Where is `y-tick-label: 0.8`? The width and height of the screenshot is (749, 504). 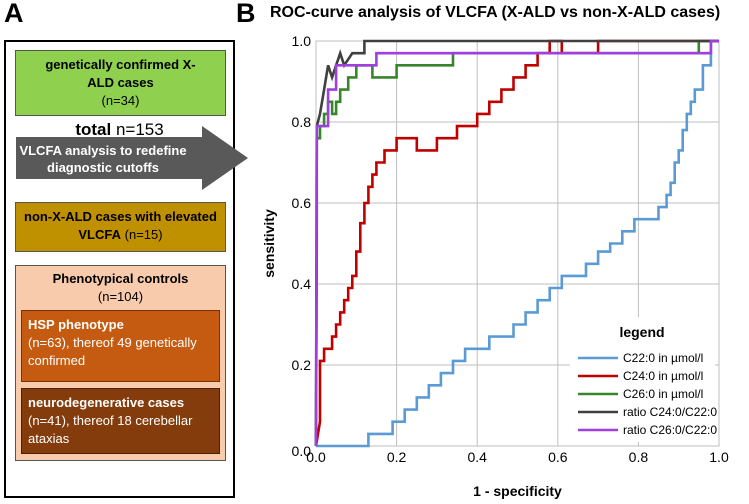 y-tick-label: 0.8 is located at coordinates (302, 122).